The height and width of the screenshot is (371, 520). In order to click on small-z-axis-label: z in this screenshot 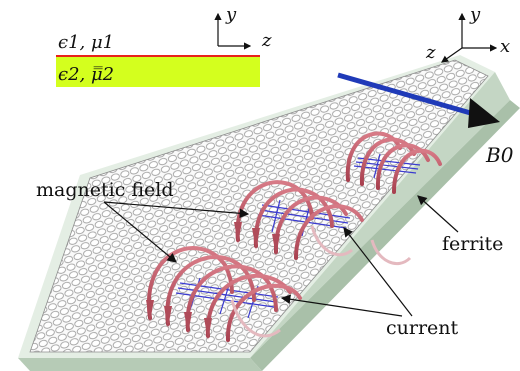, I will do `click(266, 40)`.